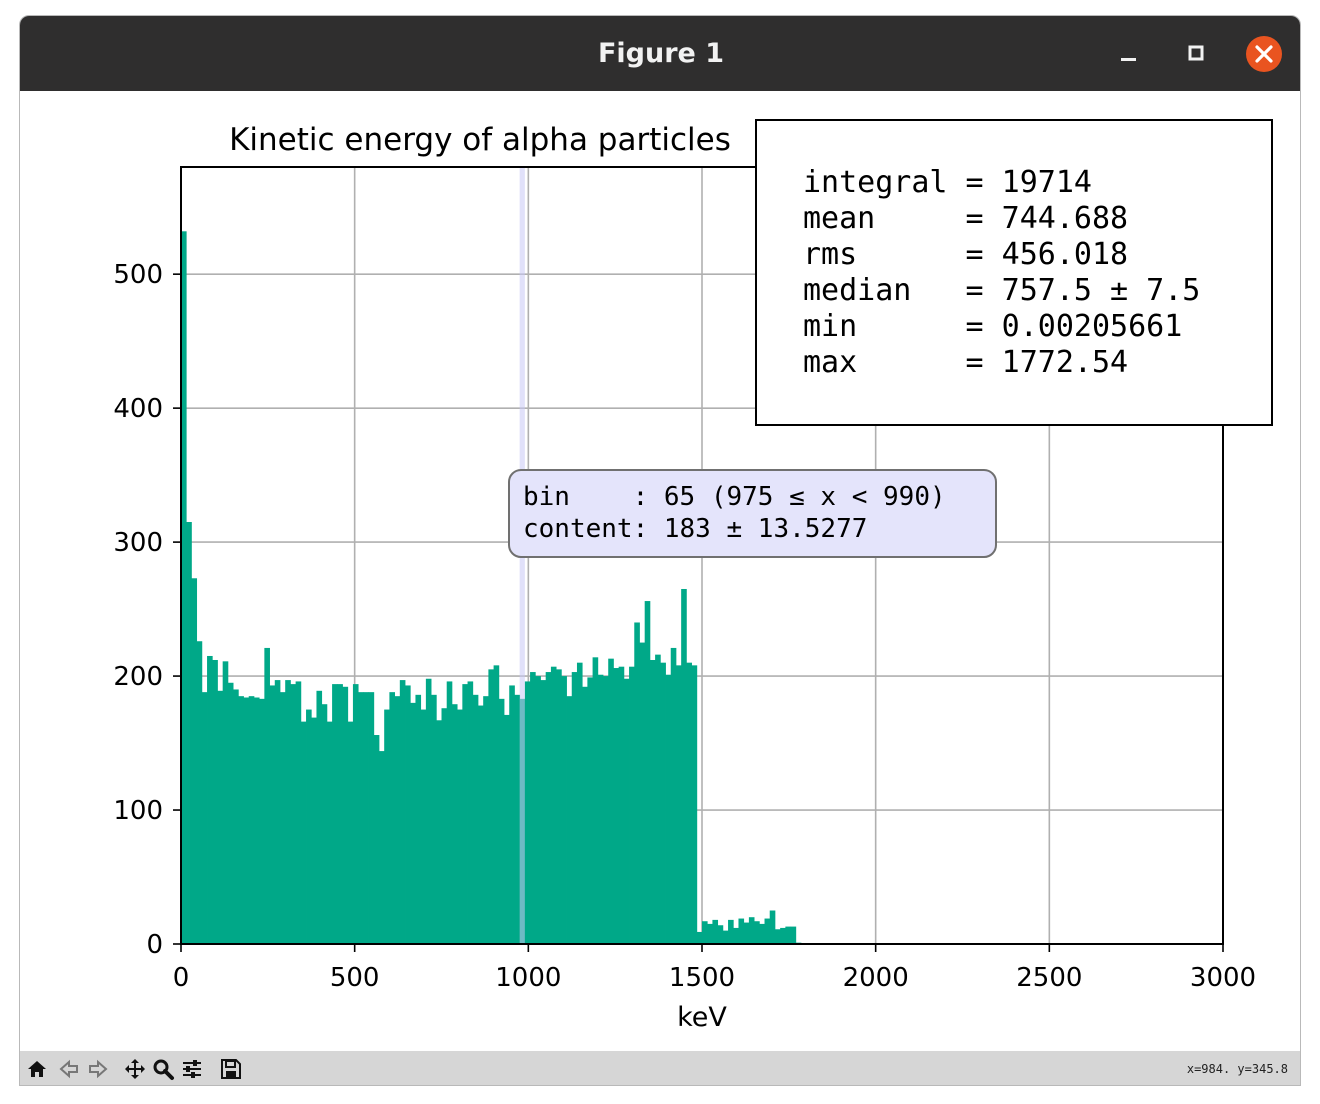 This screenshot has height=1104, width=1320. I want to click on forward-button, so click(98, 1069).